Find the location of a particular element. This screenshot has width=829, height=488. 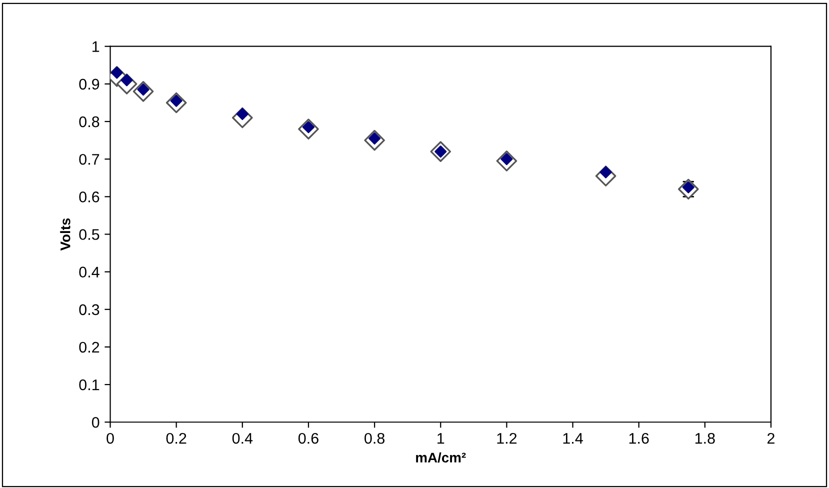

y-tick-label: 1 is located at coordinates (96, 46).